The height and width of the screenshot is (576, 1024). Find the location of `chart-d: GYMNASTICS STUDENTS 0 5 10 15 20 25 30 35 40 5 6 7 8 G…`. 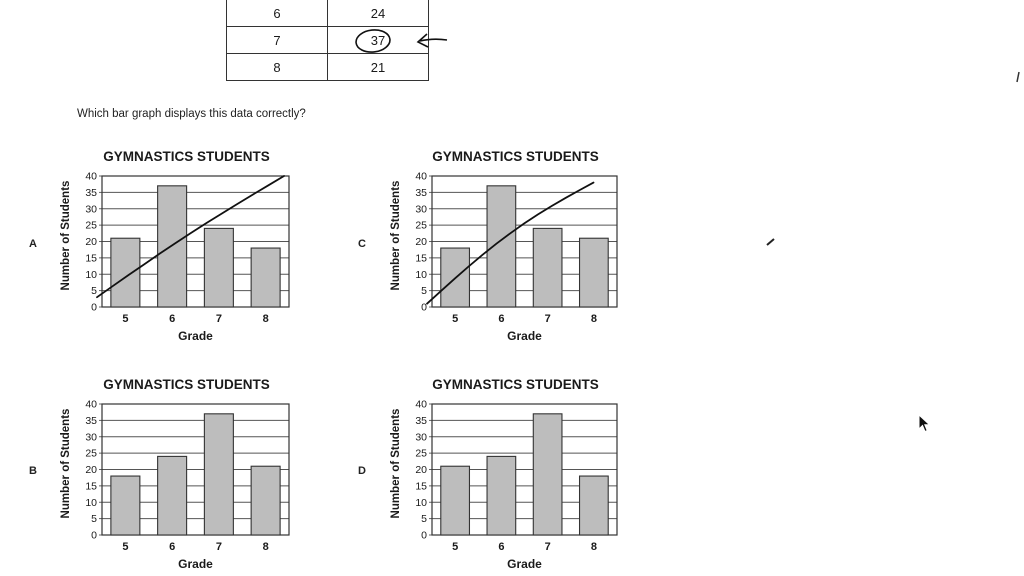

chart-d: GYMNASTICS STUDENTS 0 5 10 15 20 25 30 35 40 5 6 7 8 G… is located at coordinates (504, 474).